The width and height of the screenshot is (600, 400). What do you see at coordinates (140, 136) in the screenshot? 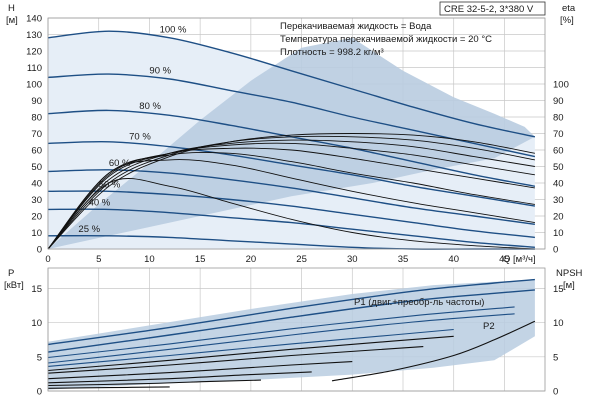
I see `speed-label: 70 %` at bounding box center [140, 136].